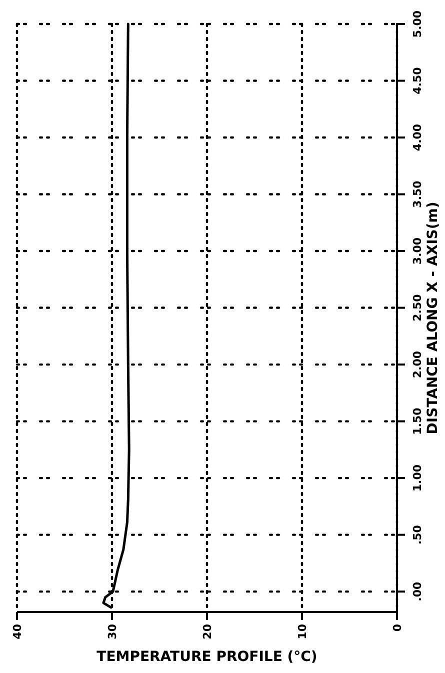 The width and height of the screenshot is (445, 673). Describe the element at coordinates (417, 138) in the screenshot. I see `y-tick-label: 4.00` at that location.